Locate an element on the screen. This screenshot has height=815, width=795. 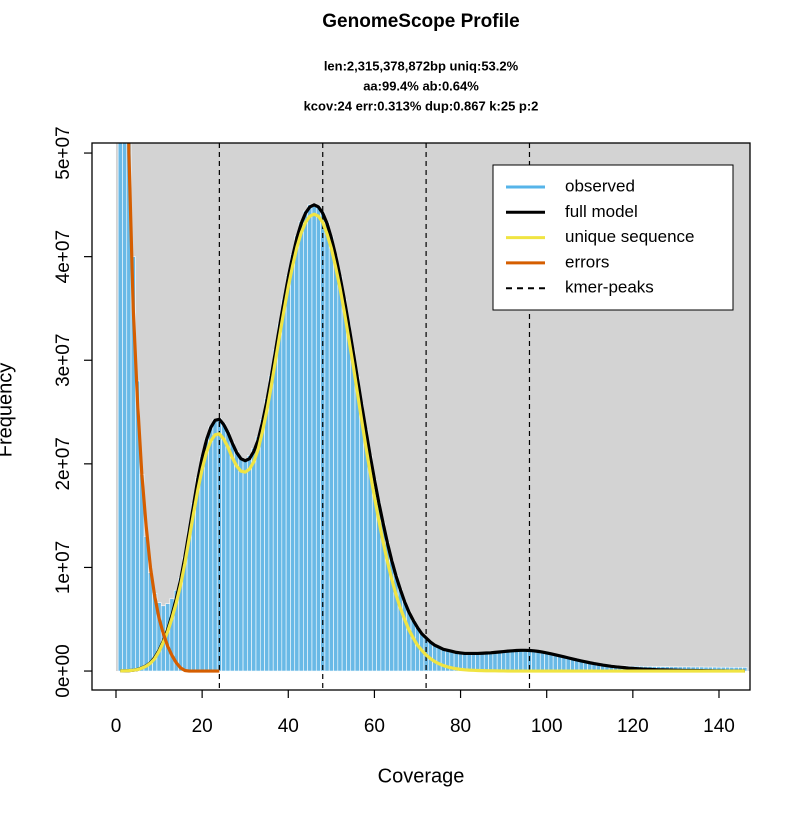
x-tick-label: 120 is located at coordinates (633, 726).